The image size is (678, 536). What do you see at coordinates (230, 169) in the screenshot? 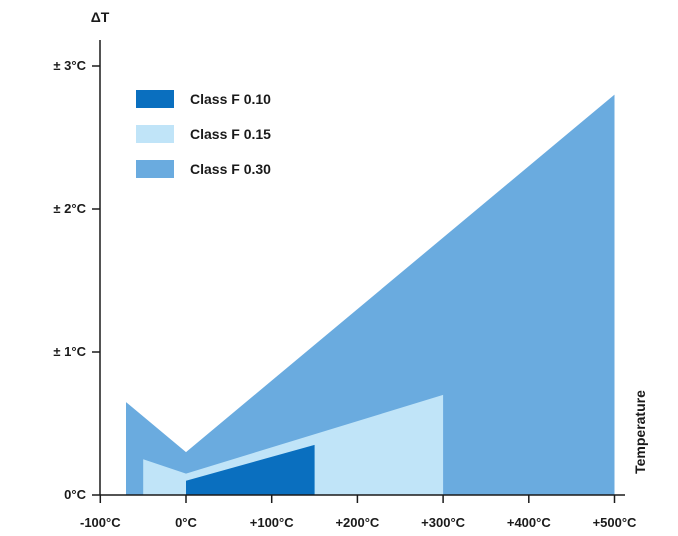
I see `legend-label: Class F 0.30` at bounding box center [230, 169].